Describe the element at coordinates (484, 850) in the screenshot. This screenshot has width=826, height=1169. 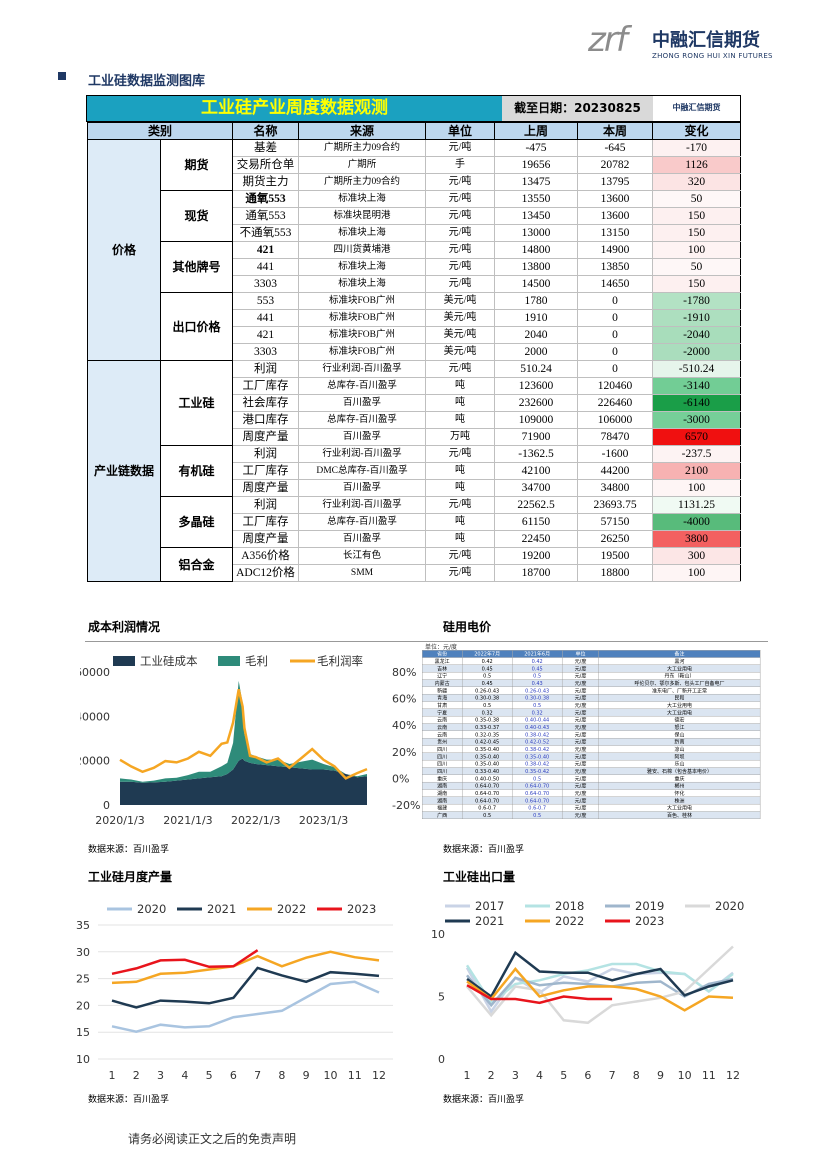
I see `source-note: 数据来源：百川盈孚` at that location.